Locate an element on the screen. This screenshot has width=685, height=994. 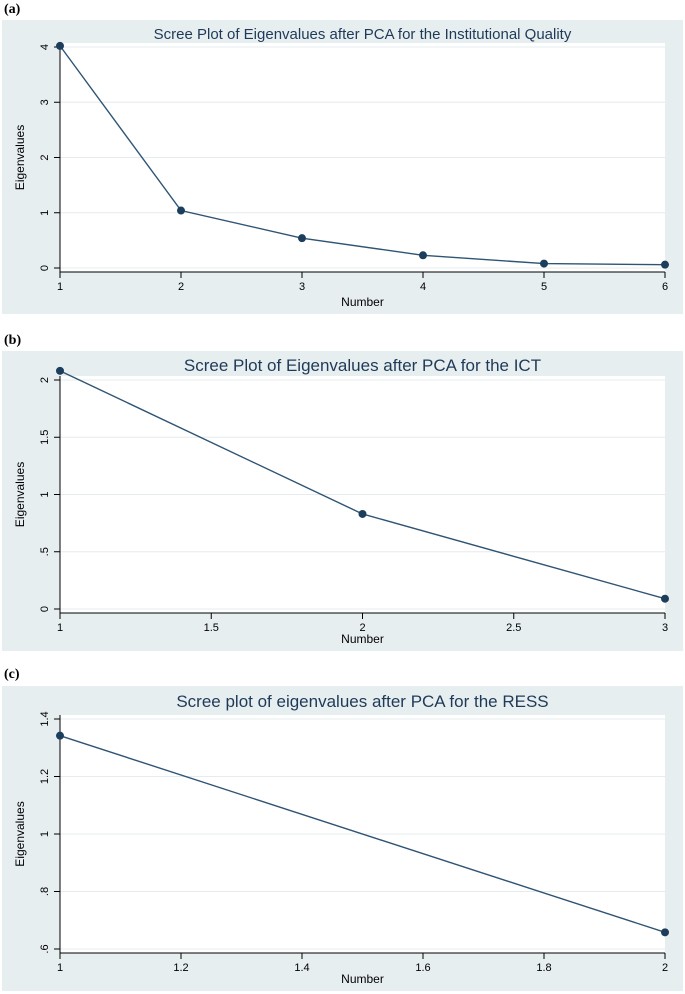
chart-c-y-tick-label: 1 is located at coordinates (45, 834).